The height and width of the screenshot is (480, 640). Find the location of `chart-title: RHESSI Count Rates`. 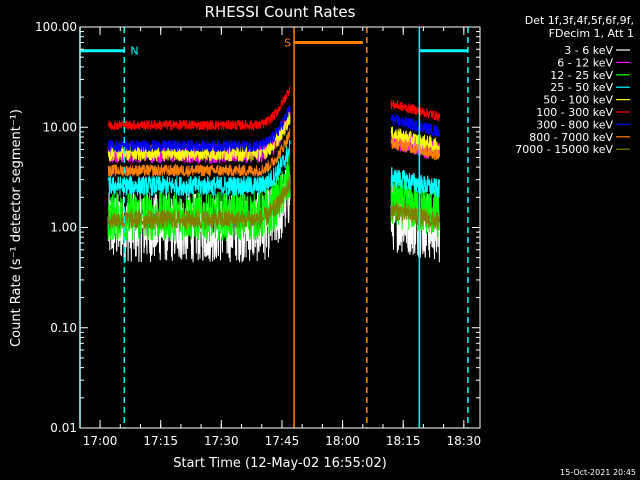

chart-title: RHESSI Count Rates is located at coordinates (280, 12).